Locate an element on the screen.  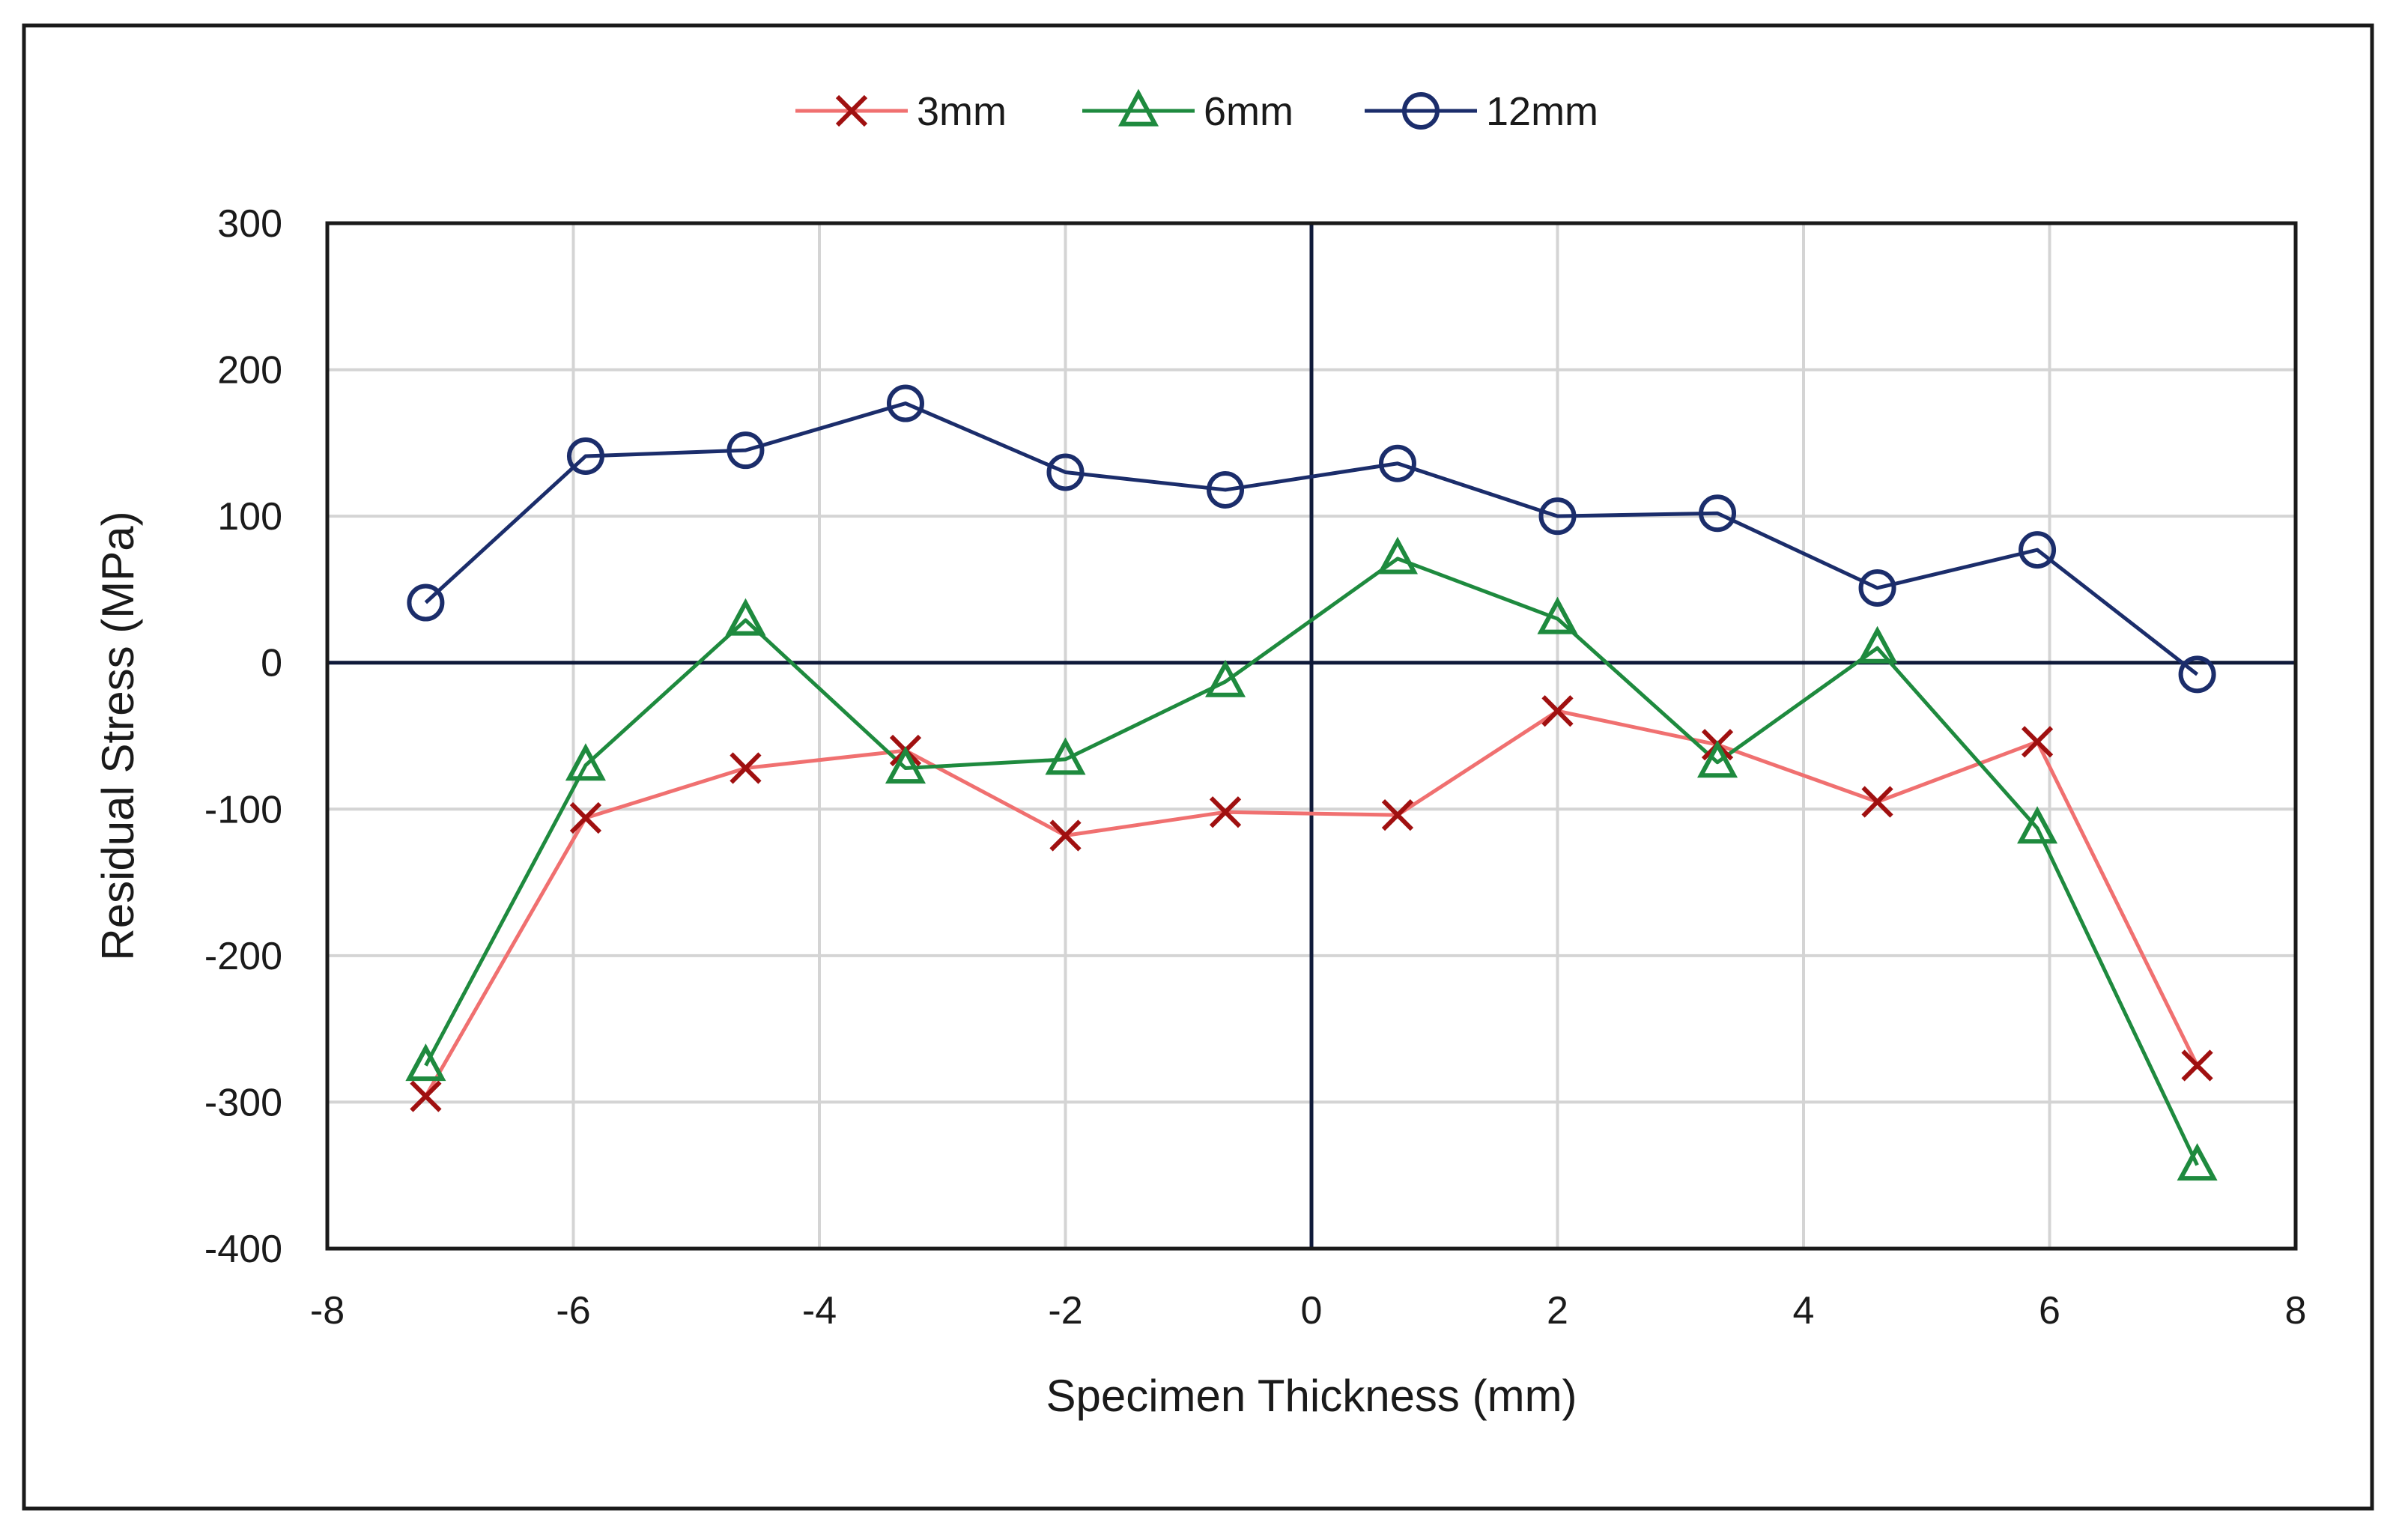
x-tick-label: 6 is located at coordinates (2050, 1311).